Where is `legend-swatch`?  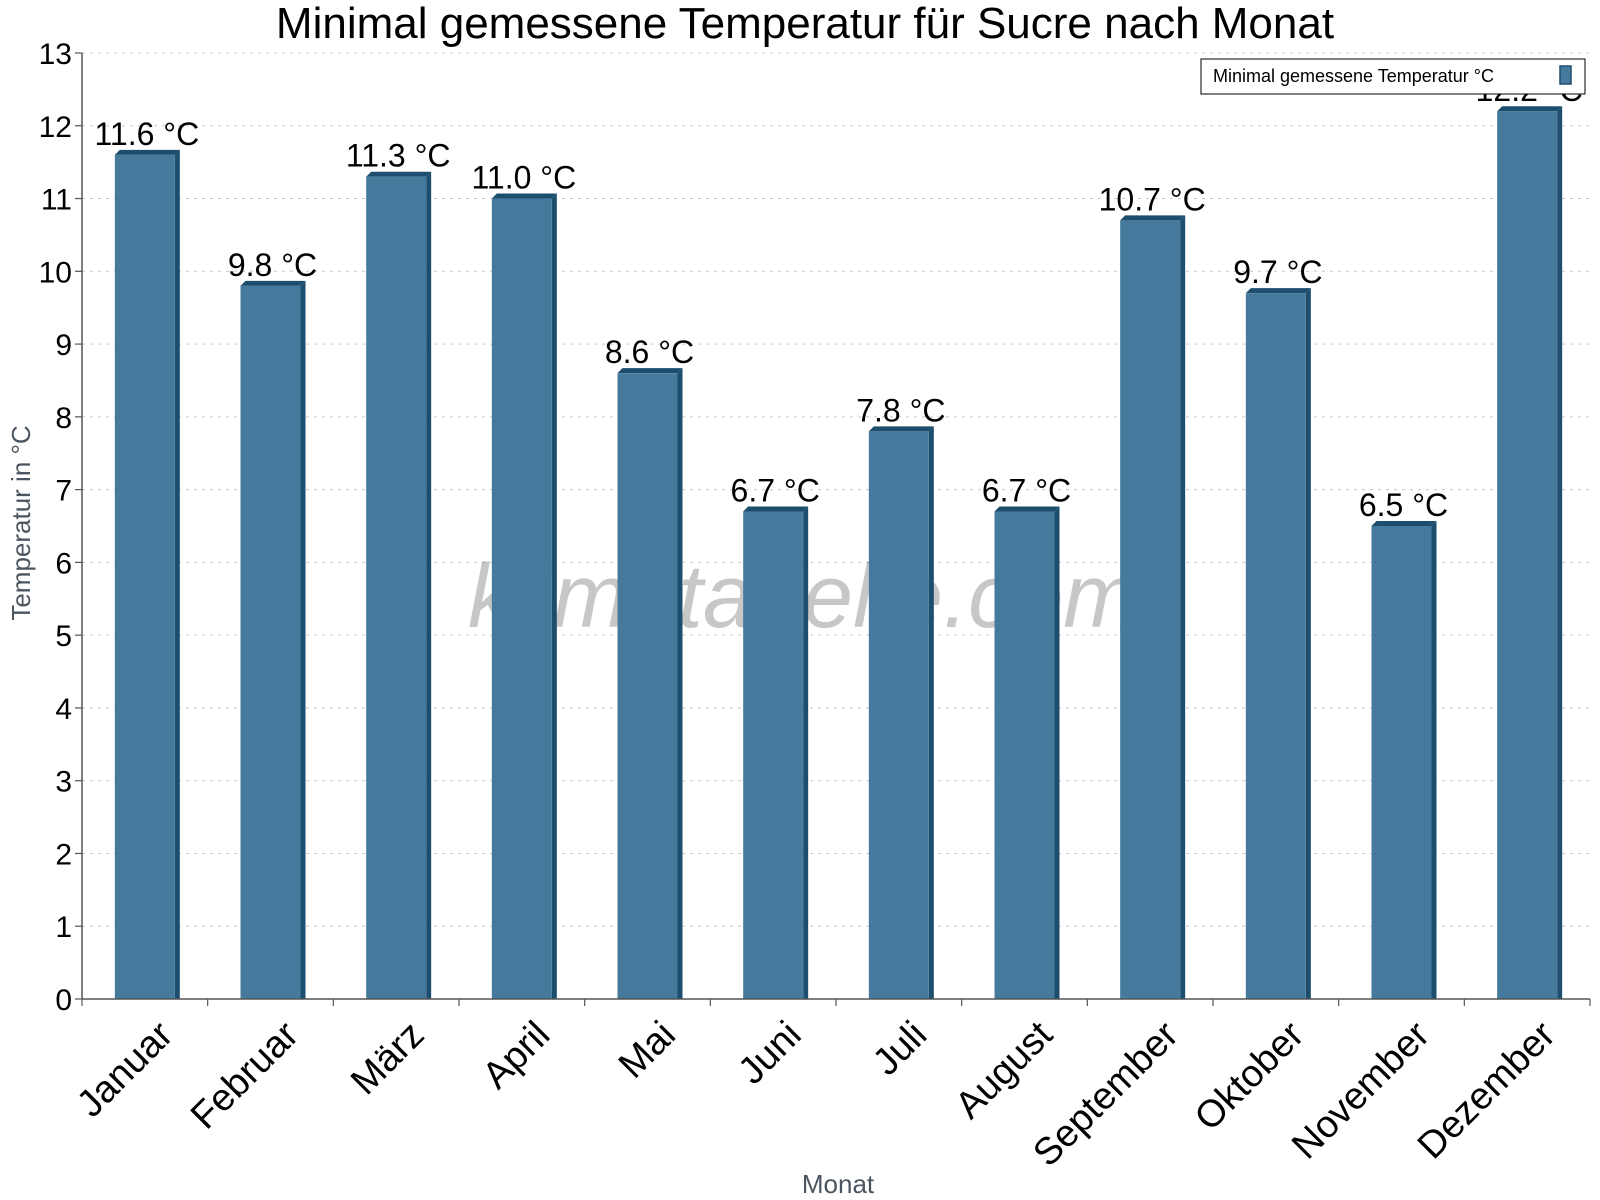
legend-swatch is located at coordinates (1565, 75).